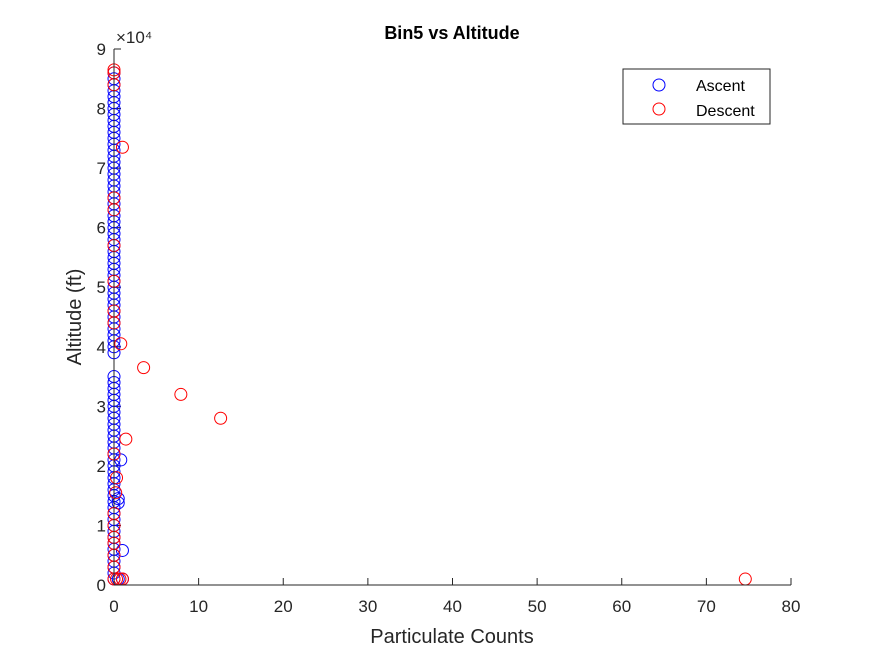 The width and height of the screenshot is (875, 656). Describe the element at coordinates (101, 49) in the screenshot. I see `y-tick-label: 9` at that location.